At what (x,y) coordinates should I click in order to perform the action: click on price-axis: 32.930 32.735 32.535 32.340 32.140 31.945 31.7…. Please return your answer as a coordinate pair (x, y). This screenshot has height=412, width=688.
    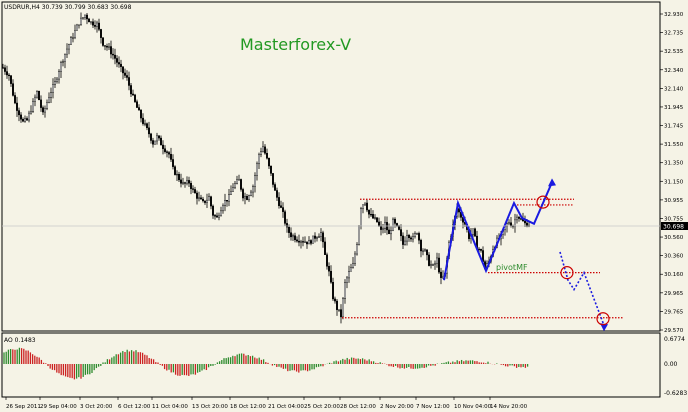
    Looking at the image, I should click on (672, 173).